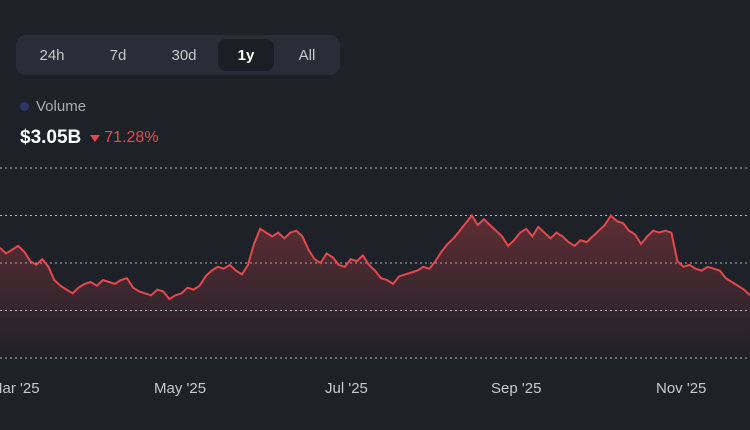  Describe the element at coordinates (180, 388) in the screenshot. I see `x-tick-label: May '25` at that location.